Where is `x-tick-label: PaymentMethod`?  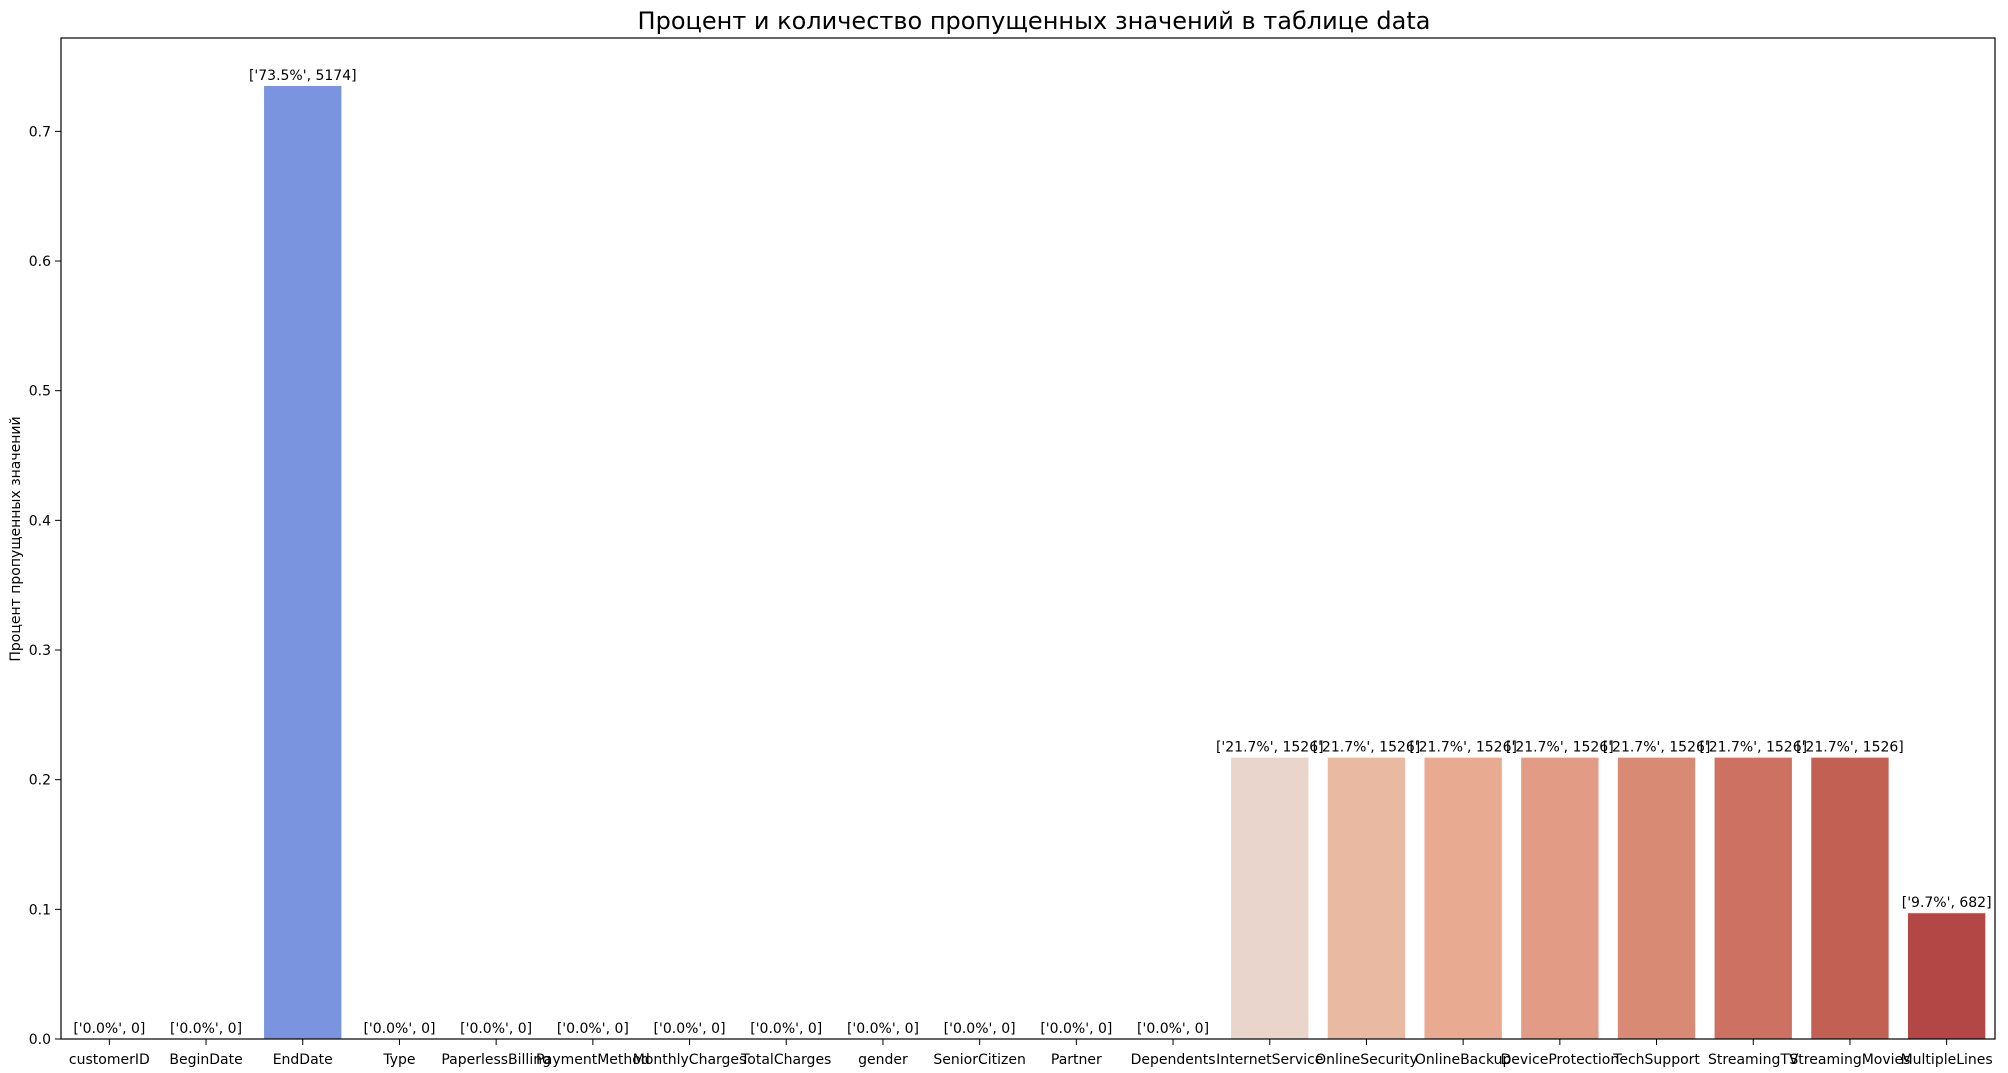 x-tick-label: PaymentMethod is located at coordinates (593, 1060).